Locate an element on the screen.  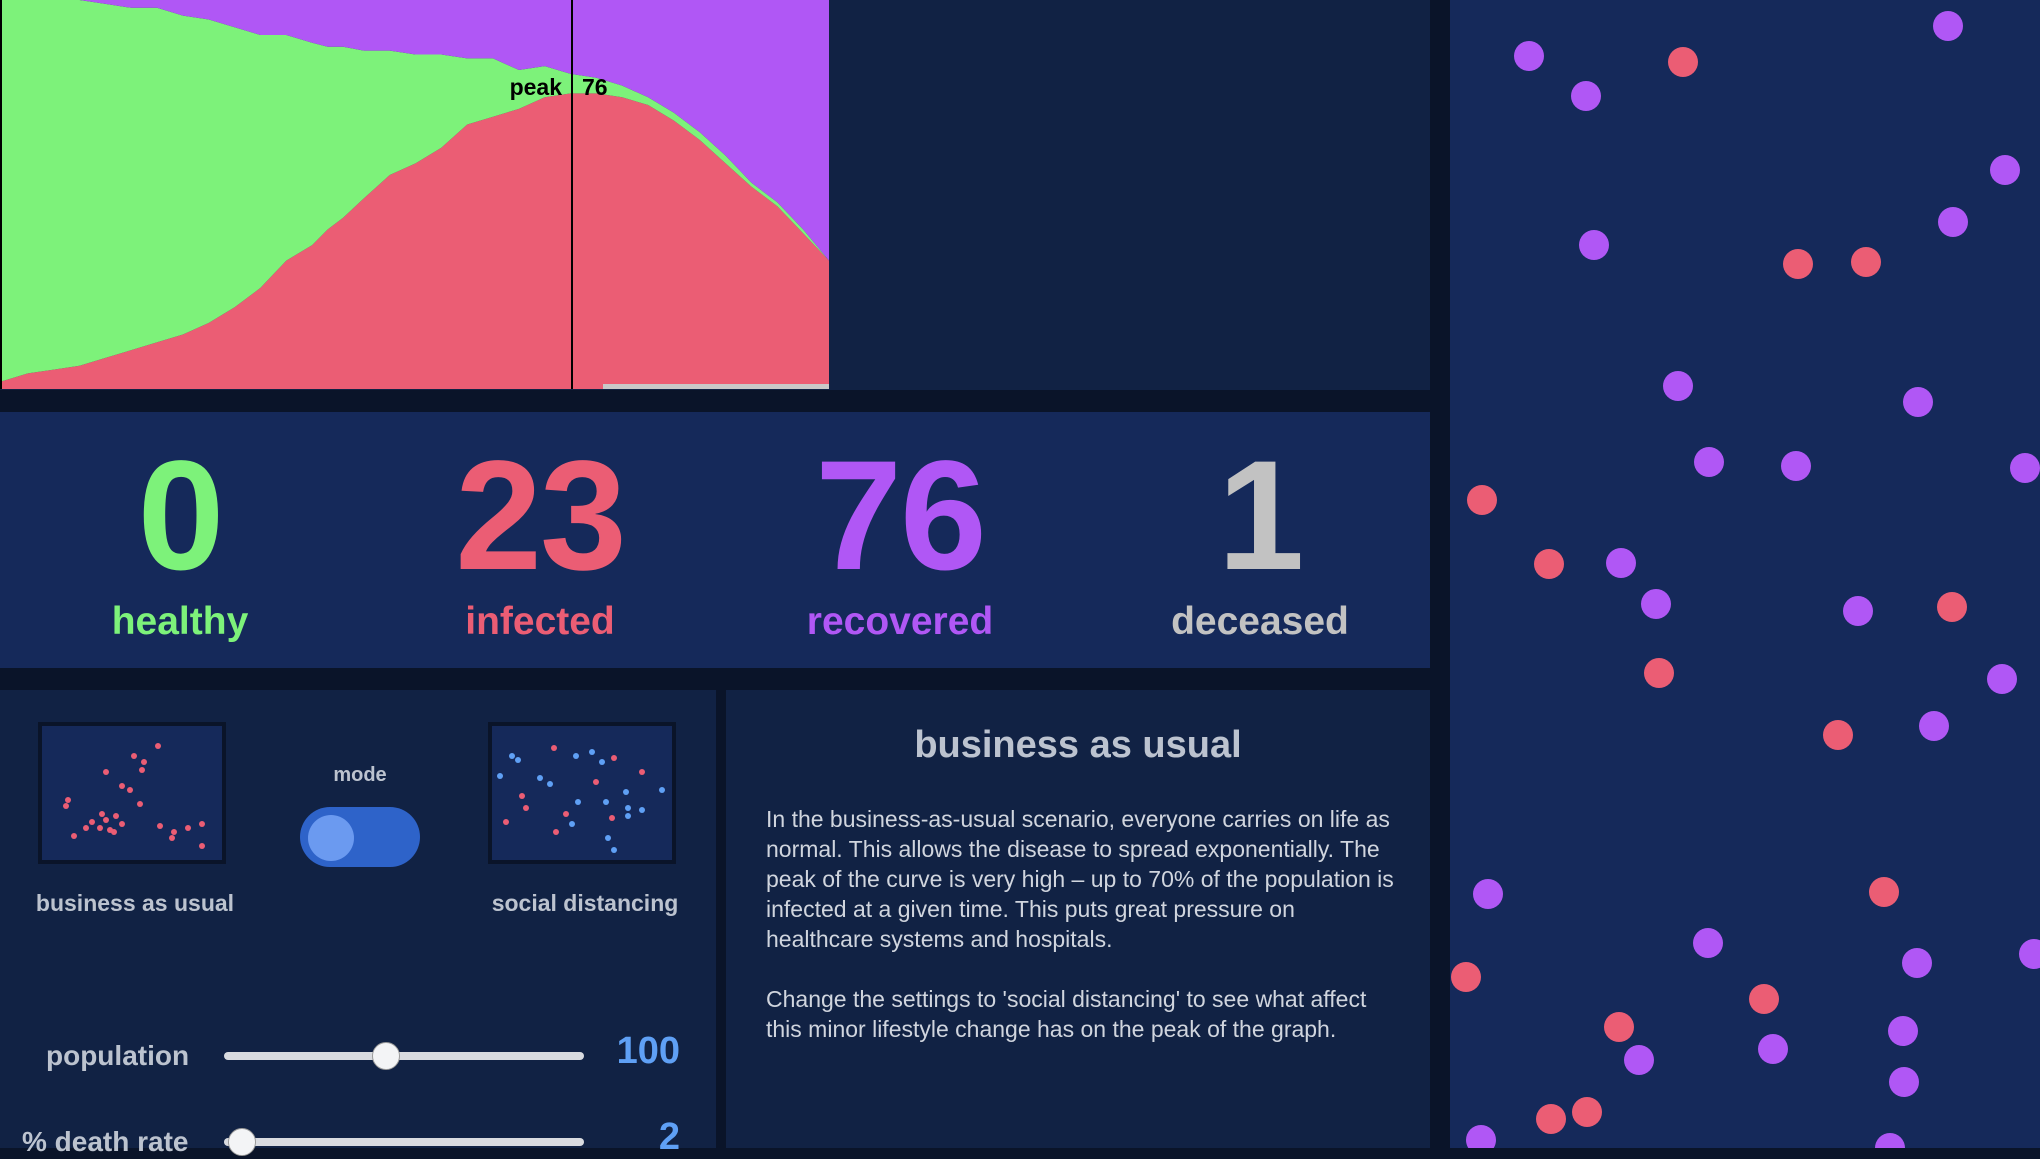
infected-area is located at coordinates (415, 241).